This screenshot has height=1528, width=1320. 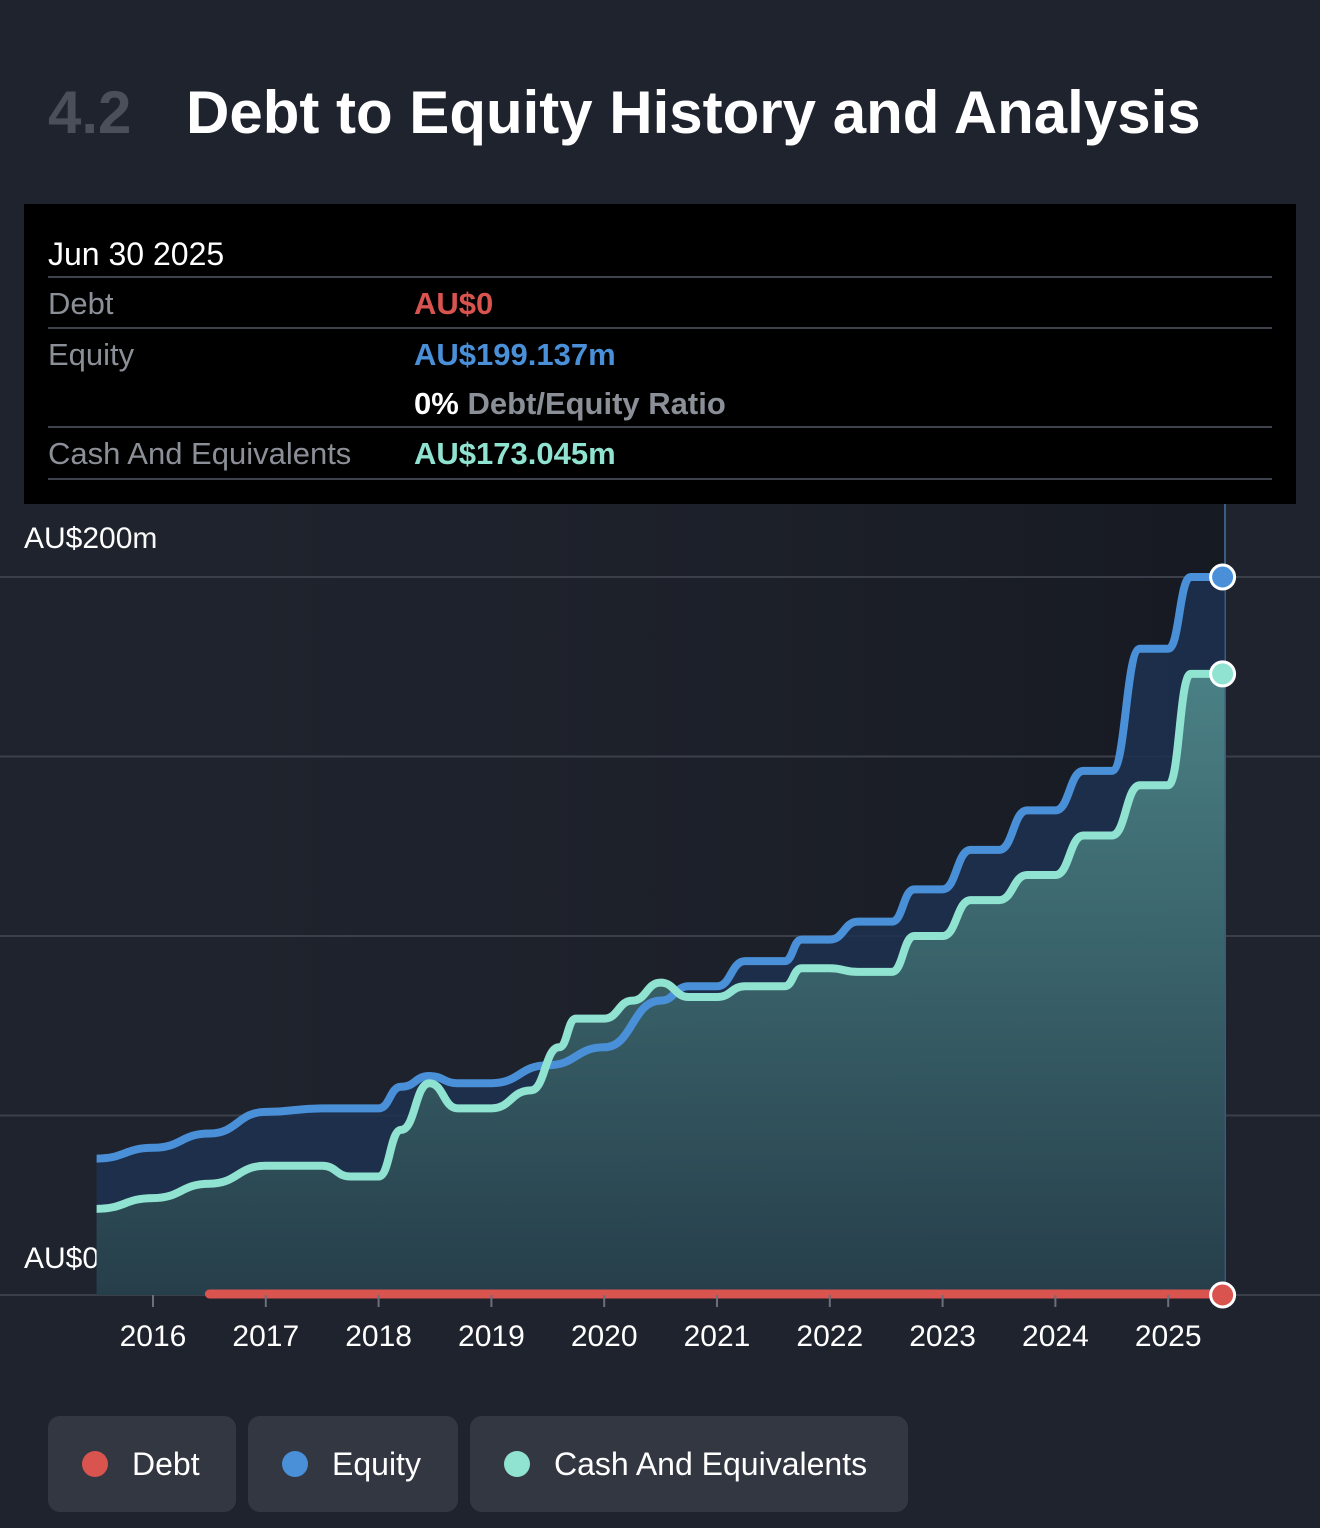 I want to click on x-tick-label: 2017, so click(x=265, y=1336).